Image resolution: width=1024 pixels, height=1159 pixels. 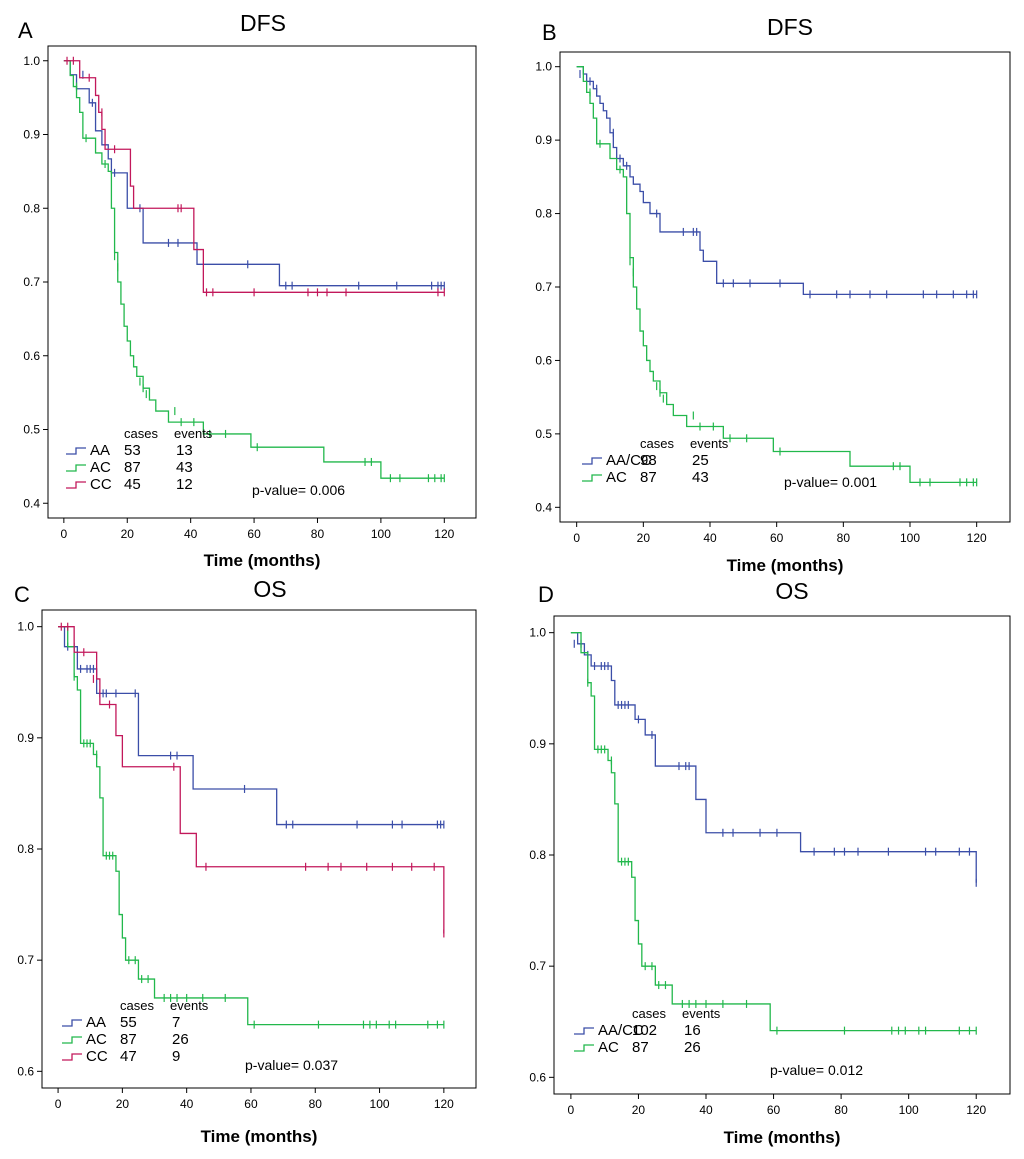 I want to click on legend-cases: 102, so click(x=644, y=1030).